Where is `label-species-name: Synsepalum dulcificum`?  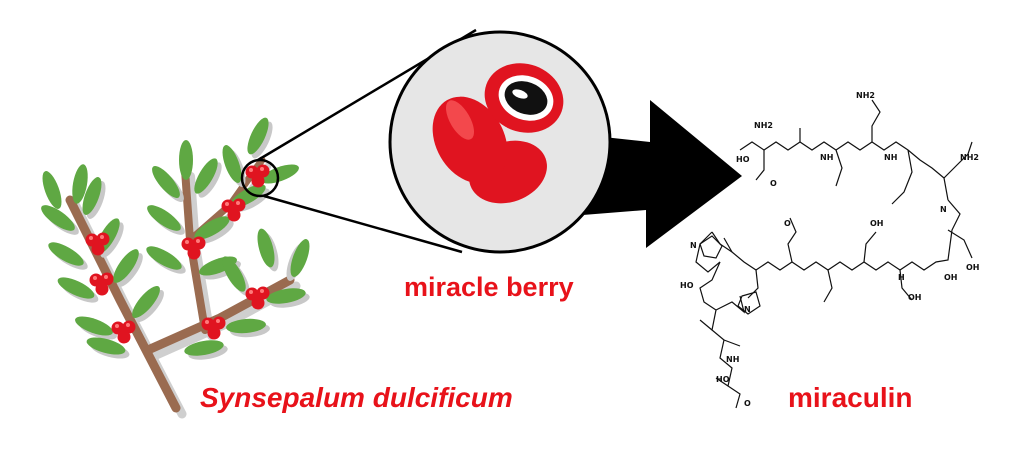
label-species-name: Synsepalum dulcificum is located at coordinates (356, 397).